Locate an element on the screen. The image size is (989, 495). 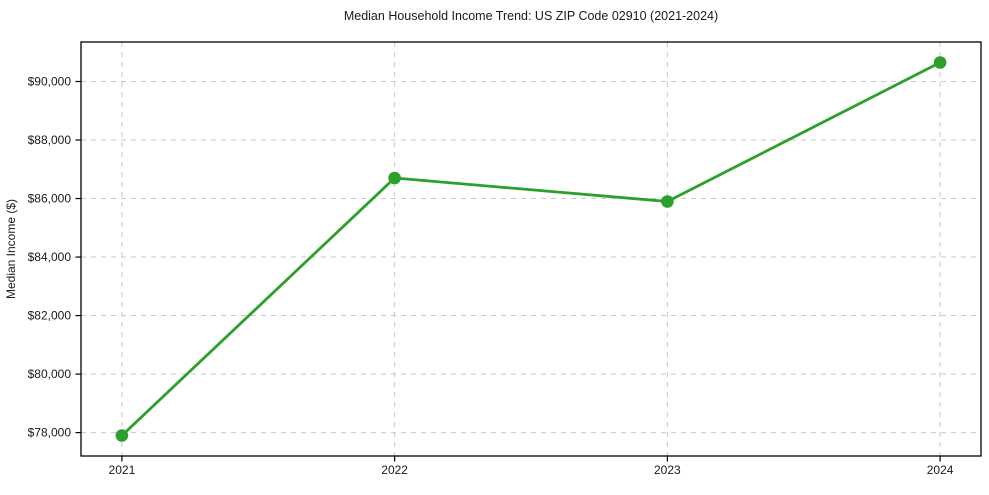
y-tick-label: $84,000 is located at coordinates (50, 257).